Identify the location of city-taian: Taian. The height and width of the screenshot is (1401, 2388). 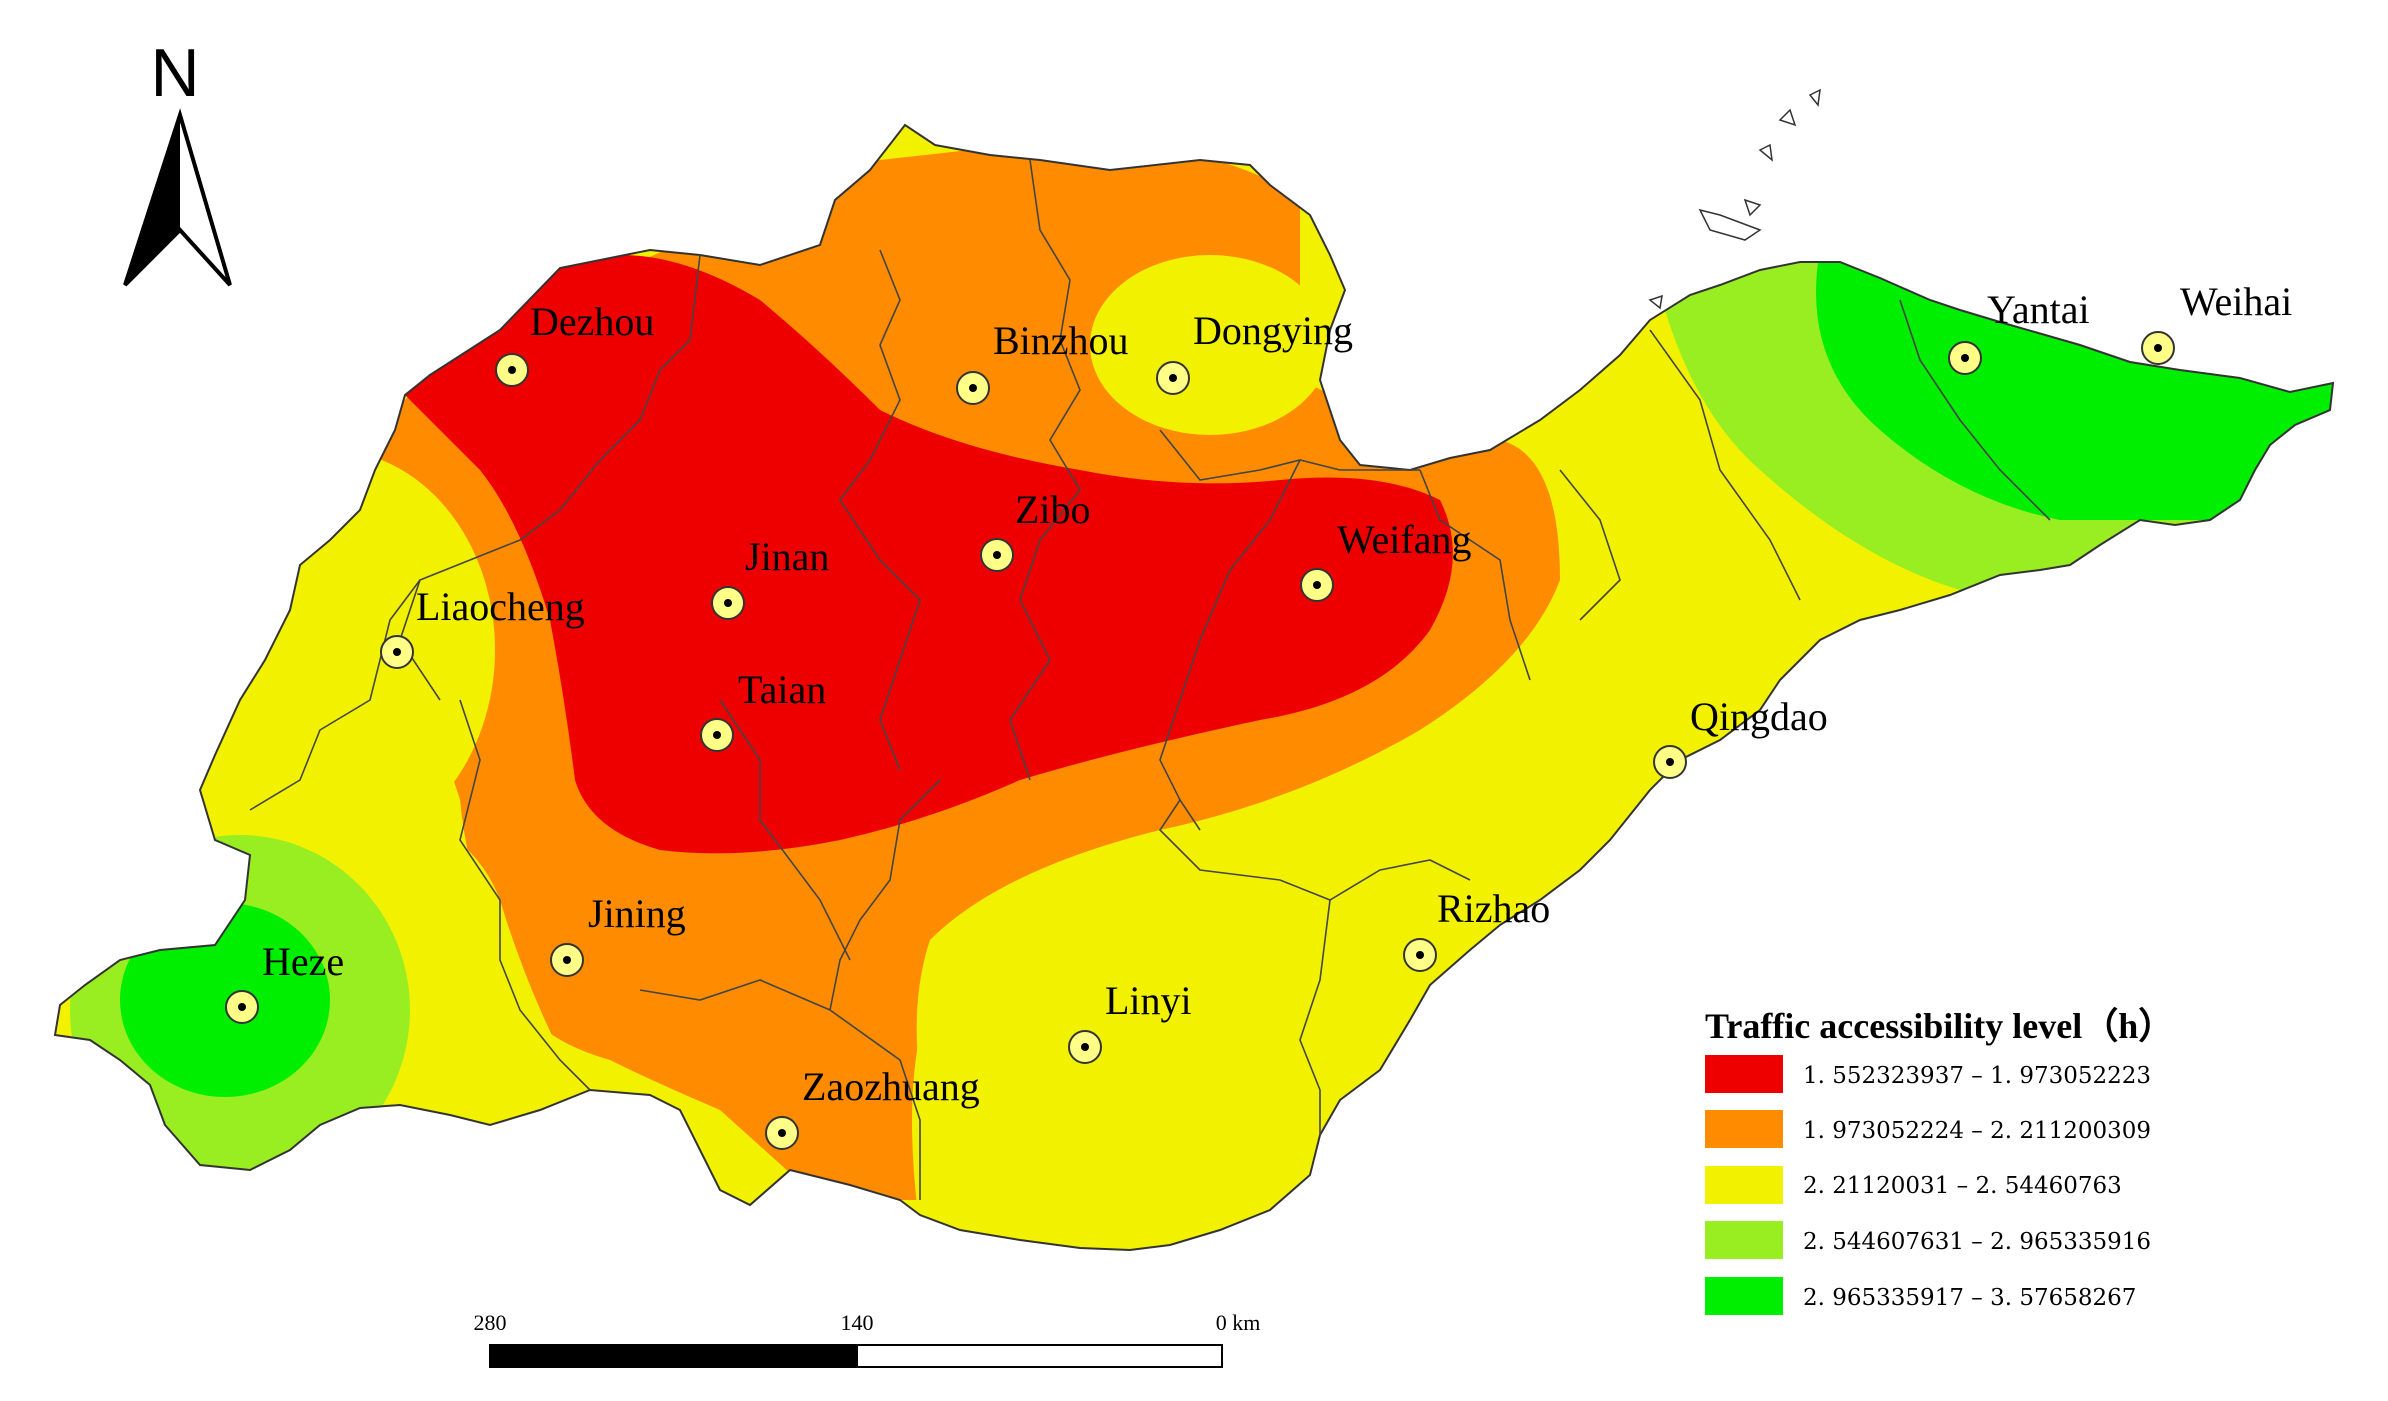
(763, 709).